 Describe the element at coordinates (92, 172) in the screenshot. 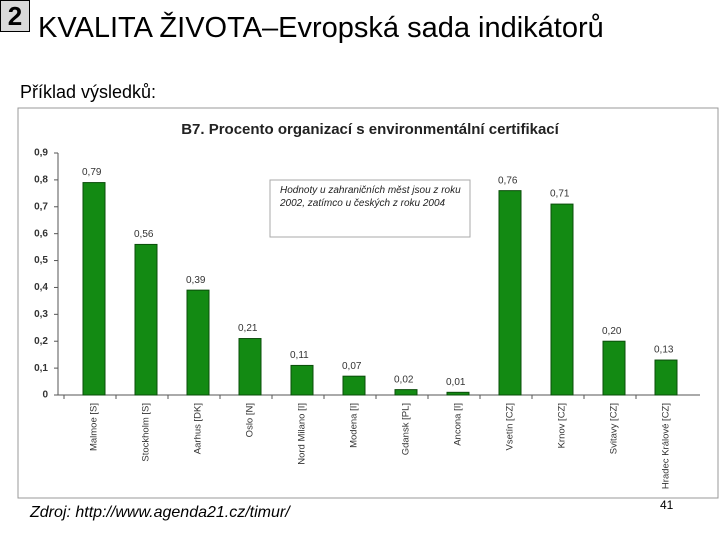

I see `value-label: 0,79` at that location.